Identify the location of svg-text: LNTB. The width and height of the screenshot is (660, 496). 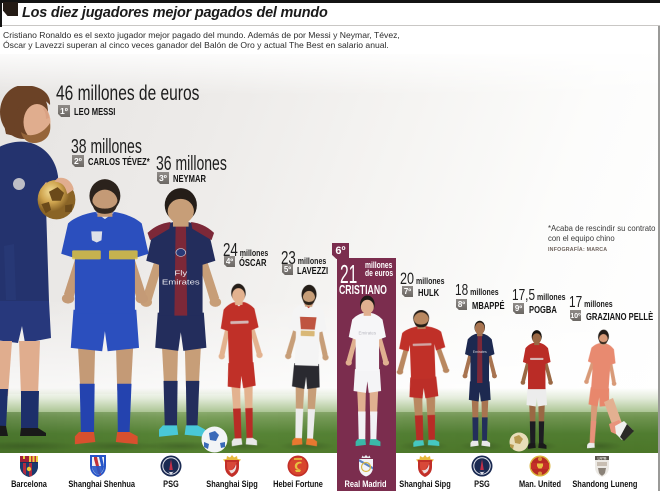
(602, 458).